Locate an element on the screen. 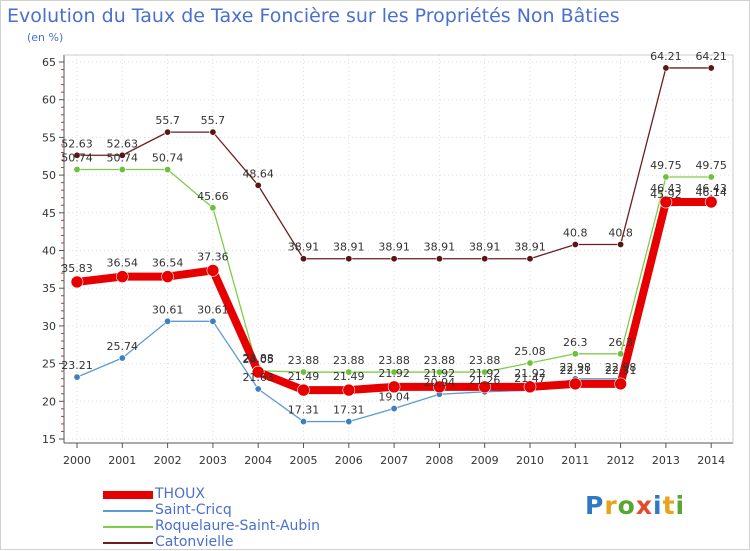 The image size is (750, 551). x-tick-label: 2008 is located at coordinates (439, 460).